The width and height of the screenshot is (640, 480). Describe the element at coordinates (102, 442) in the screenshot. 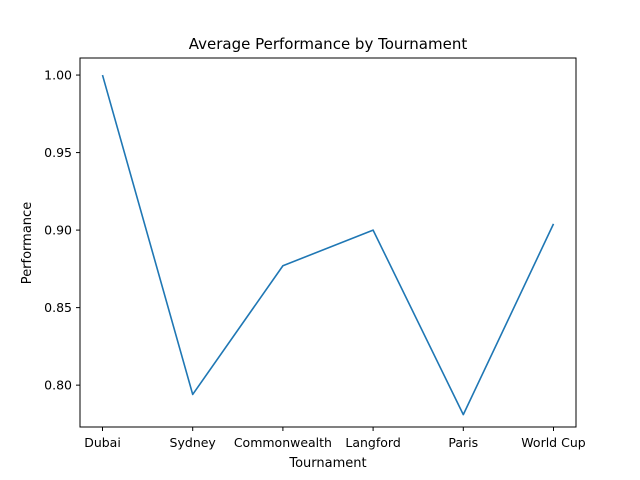

I see `x-tick-label: Dubai` at that location.